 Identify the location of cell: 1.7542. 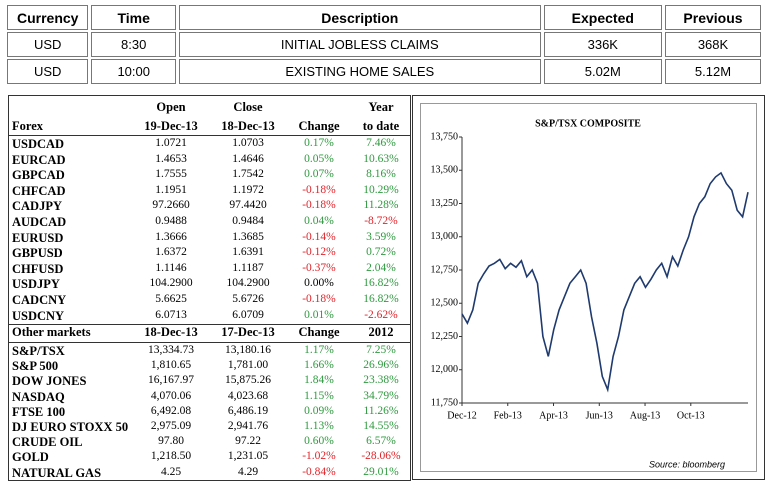
(248, 174).